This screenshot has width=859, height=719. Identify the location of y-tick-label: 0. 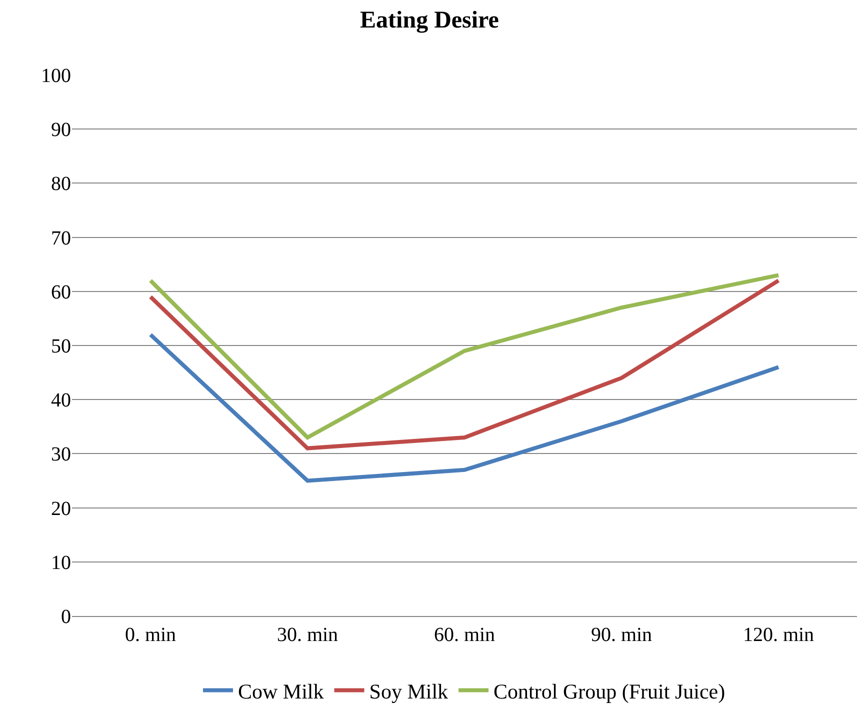
(66, 617).